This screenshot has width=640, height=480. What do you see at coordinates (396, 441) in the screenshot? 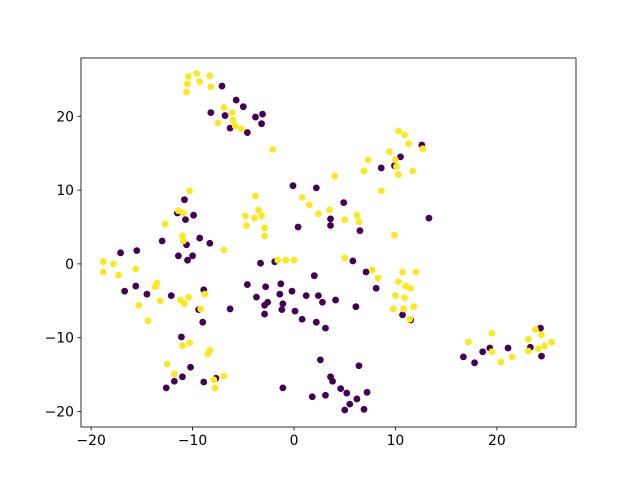
I see `x-tick-label: 10` at bounding box center [396, 441].